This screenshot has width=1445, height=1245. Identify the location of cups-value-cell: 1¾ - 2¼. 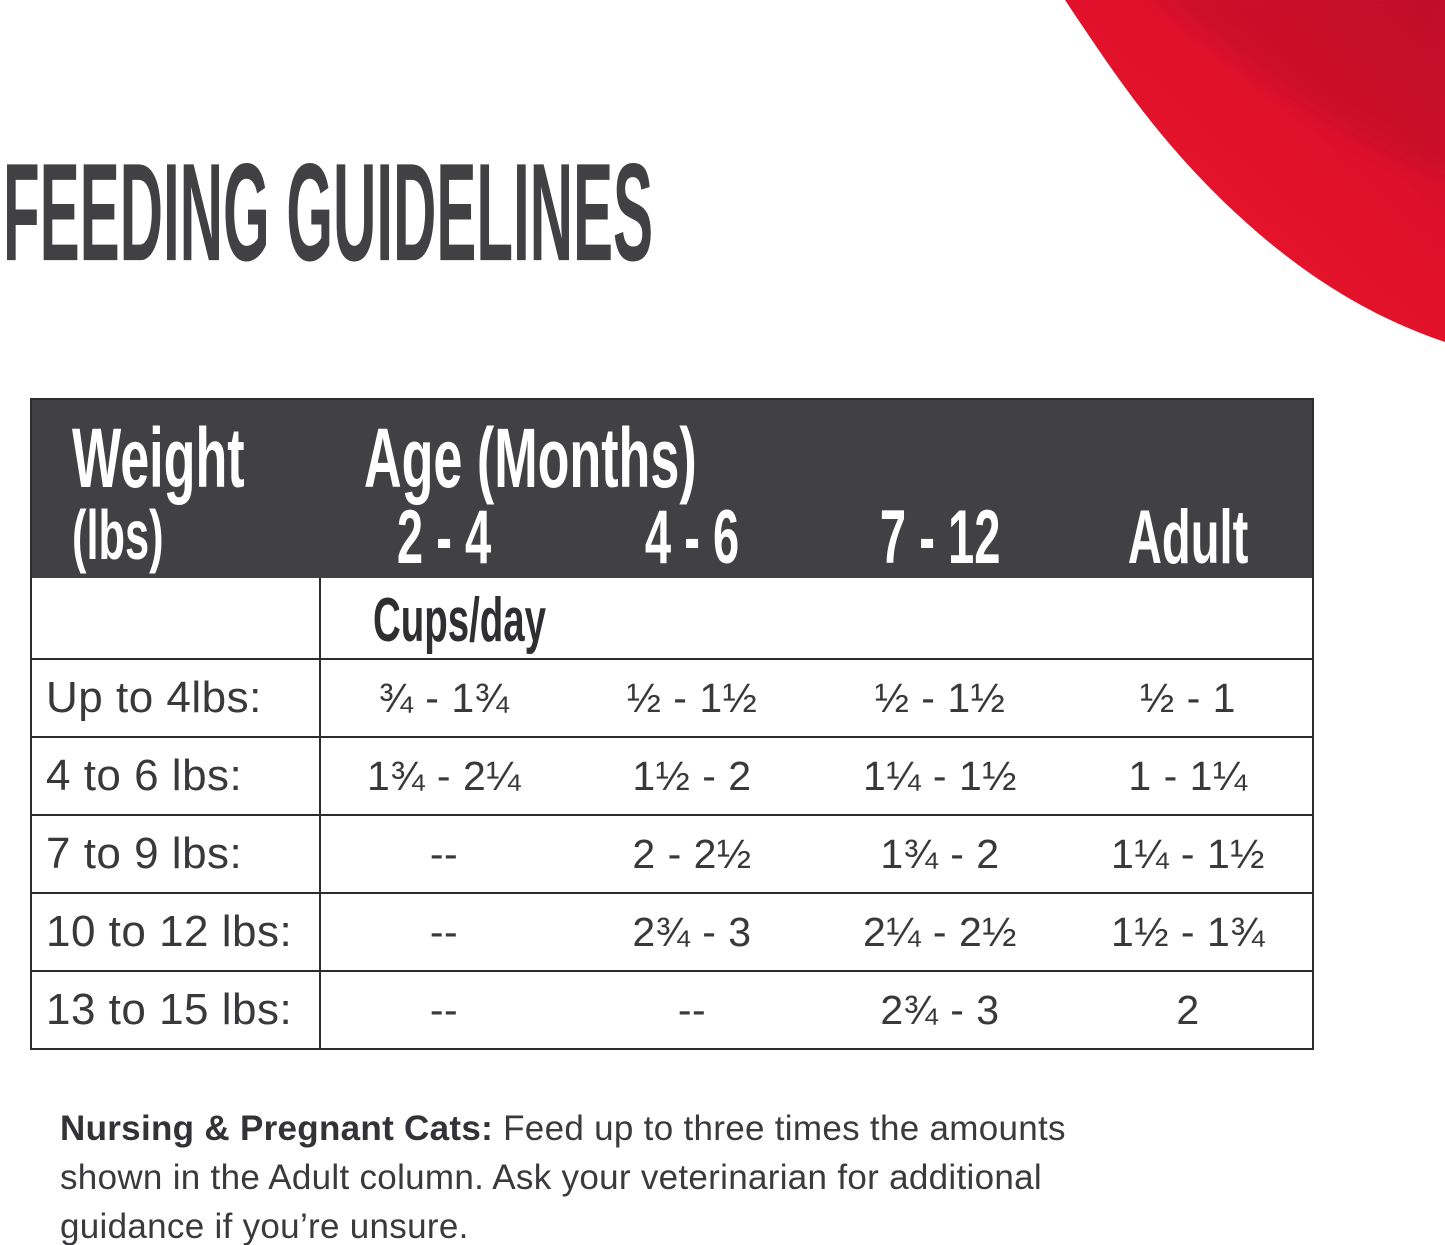
(444, 775).